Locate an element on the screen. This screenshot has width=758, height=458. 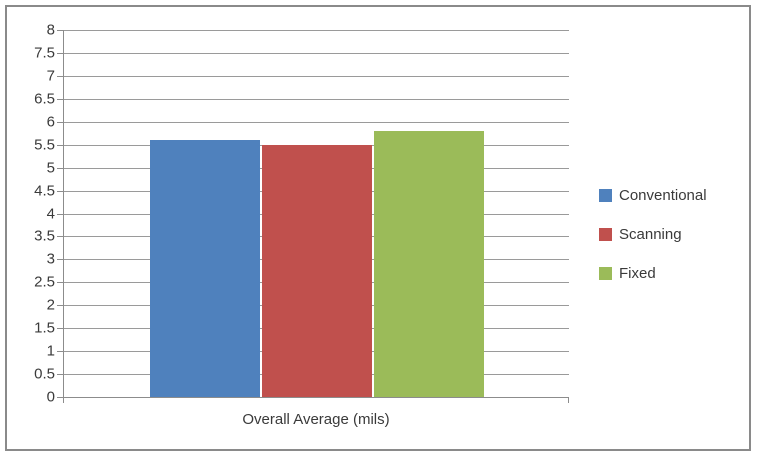
y-tick-label: 6 is located at coordinates (50, 122).